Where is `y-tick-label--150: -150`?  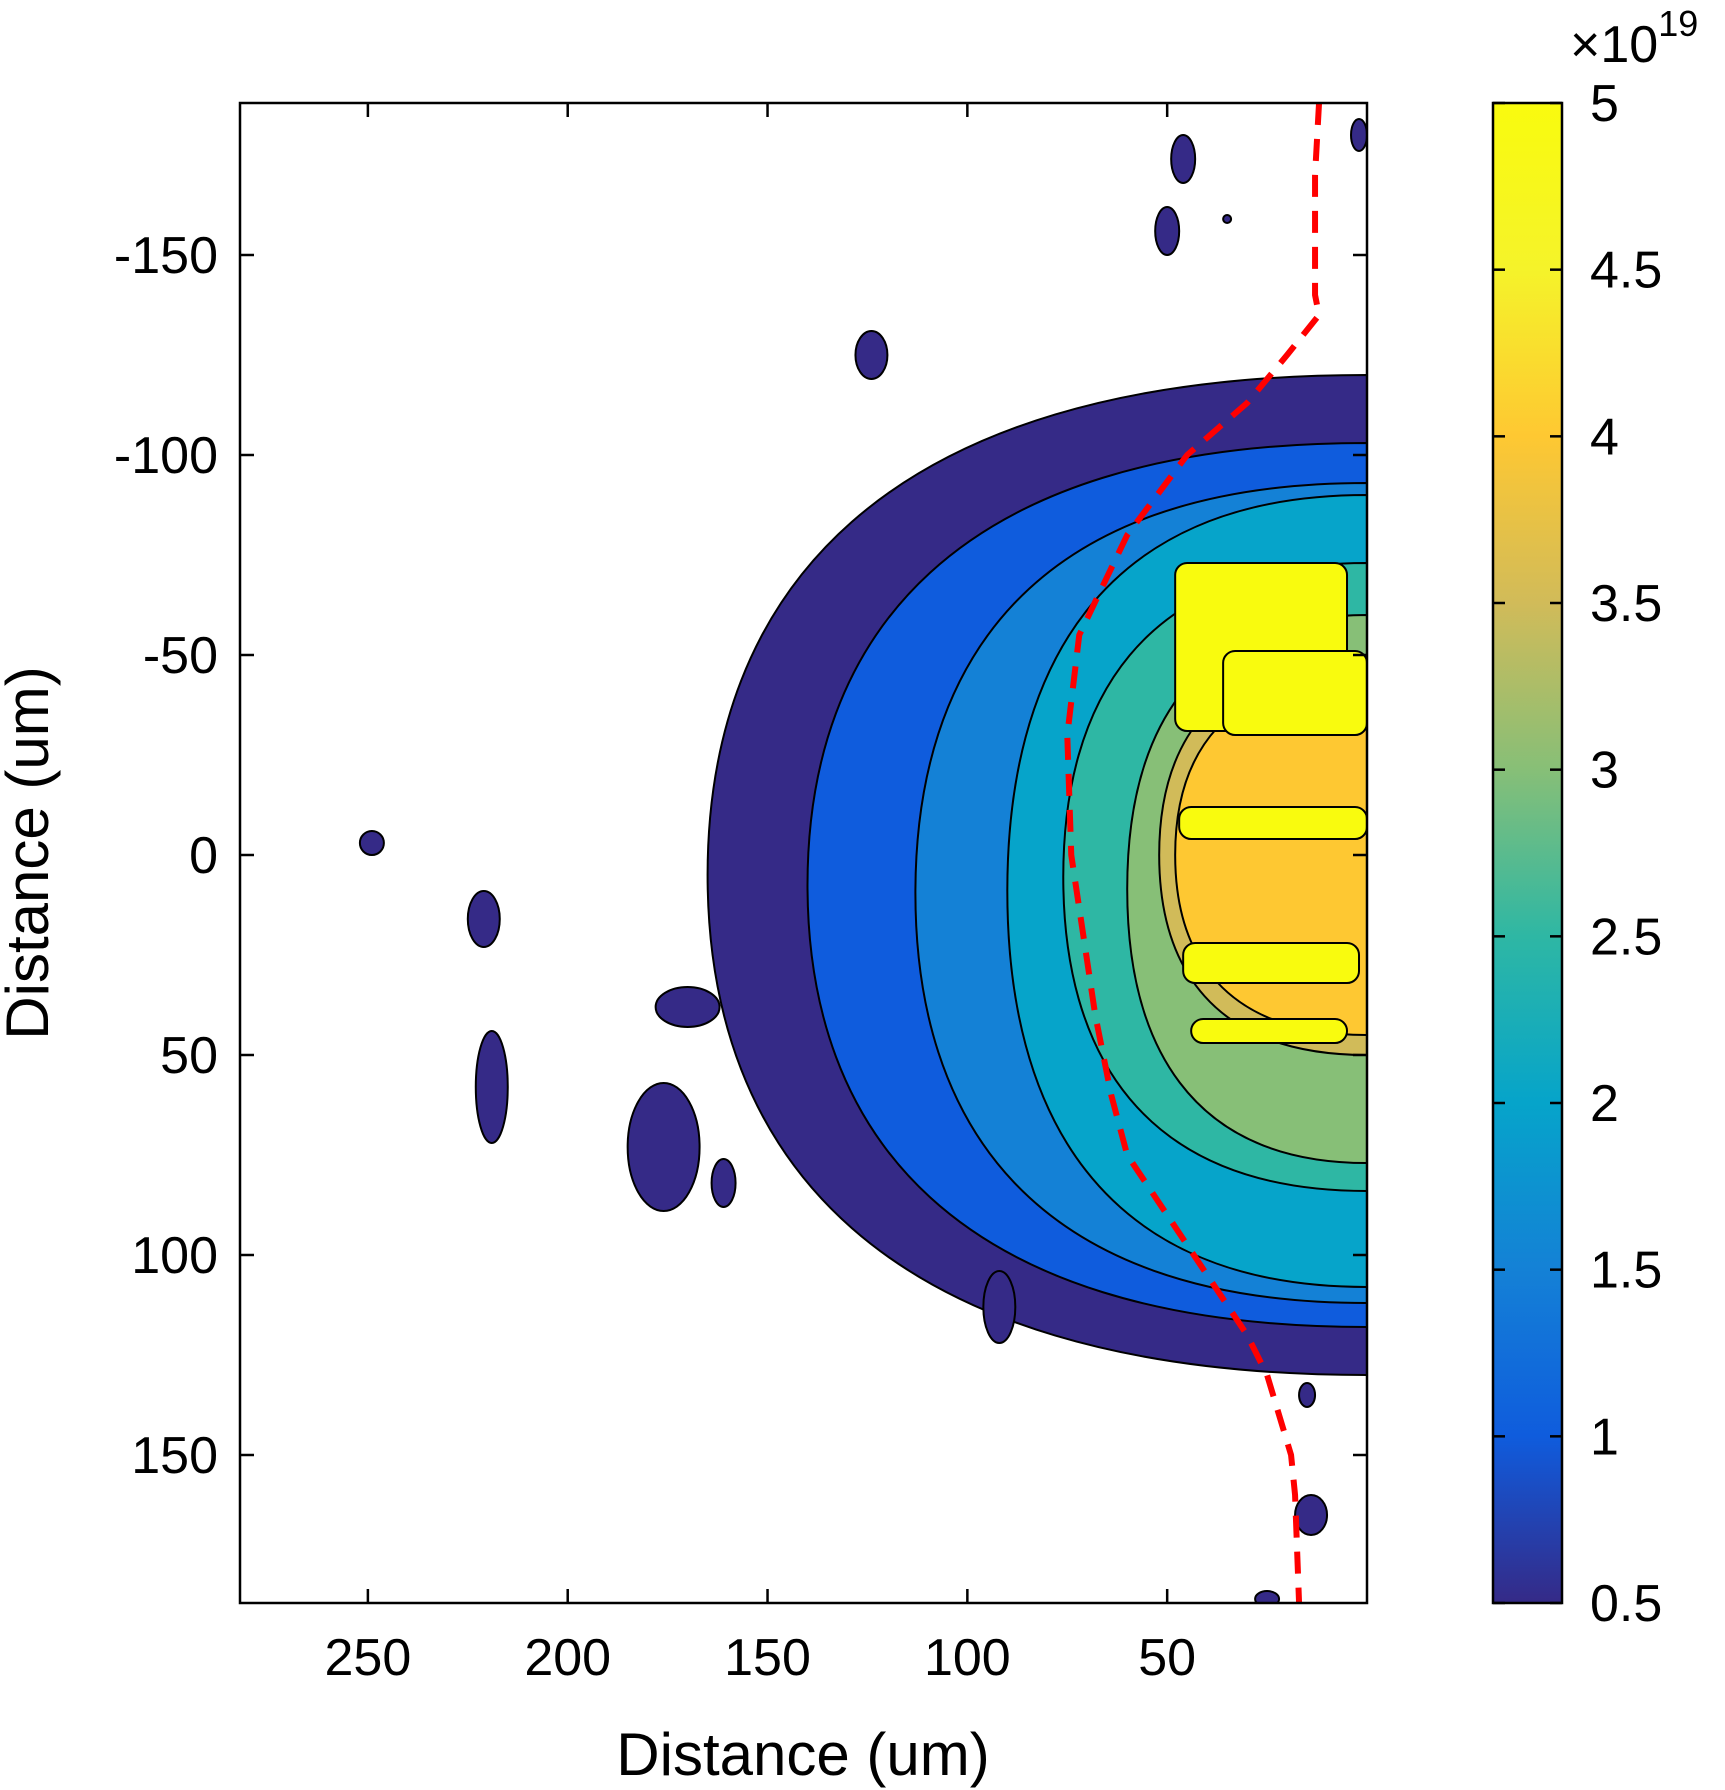 y-tick-label--150: -150 is located at coordinates (166, 256).